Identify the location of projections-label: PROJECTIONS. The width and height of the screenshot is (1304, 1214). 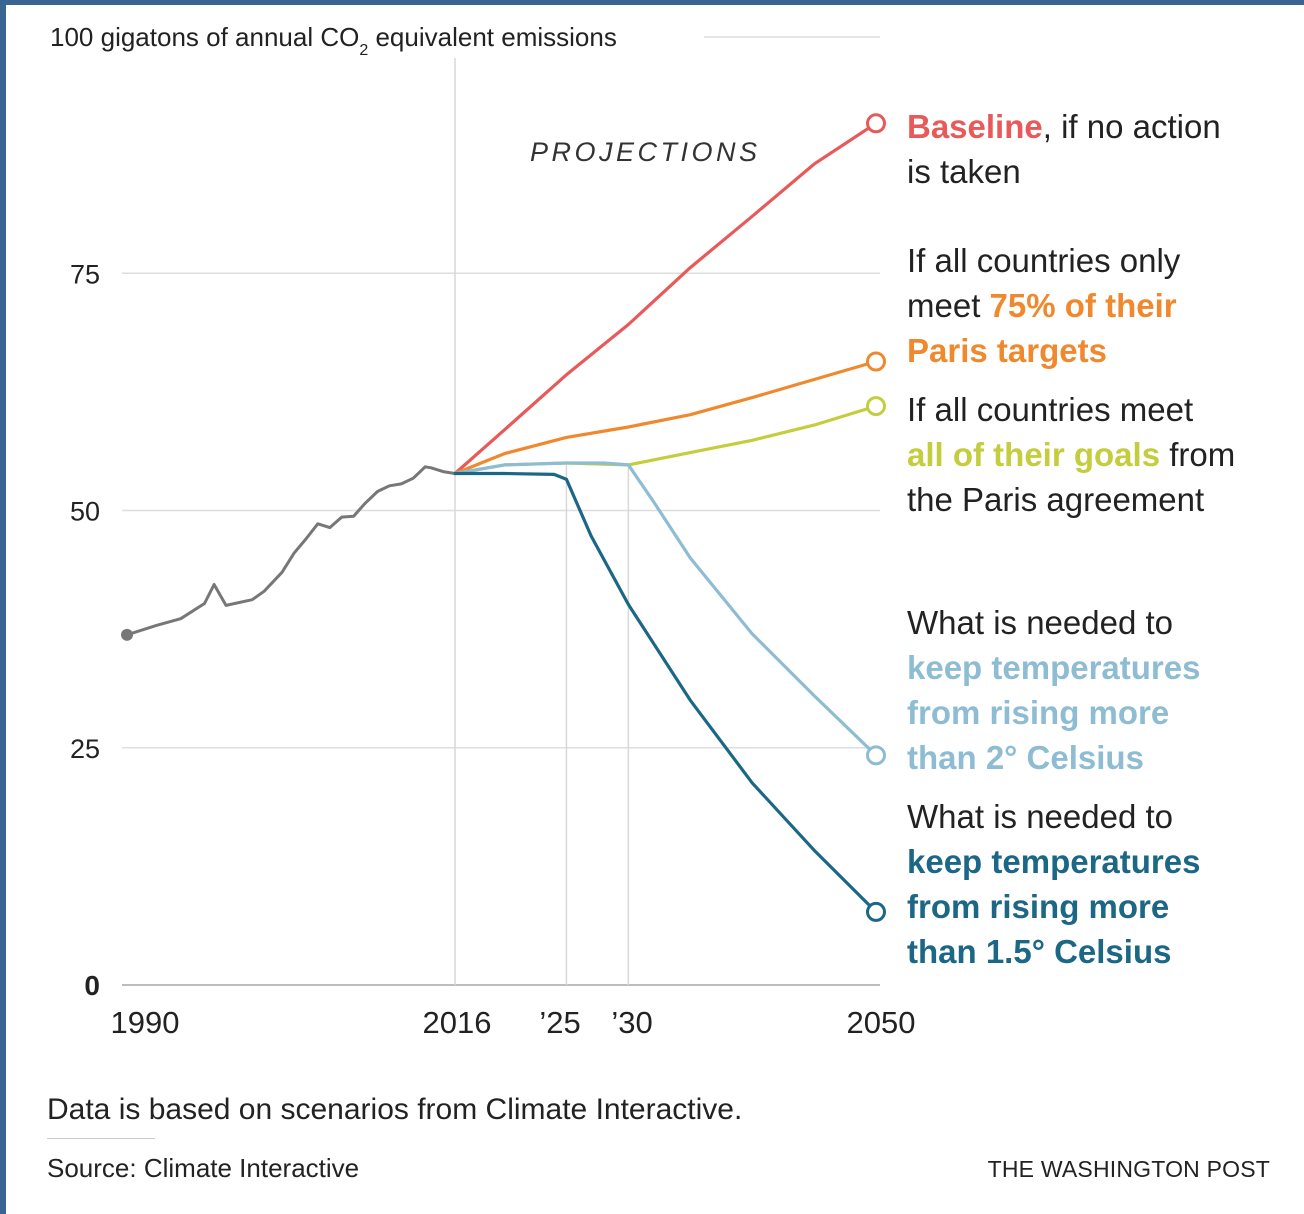
(645, 152).